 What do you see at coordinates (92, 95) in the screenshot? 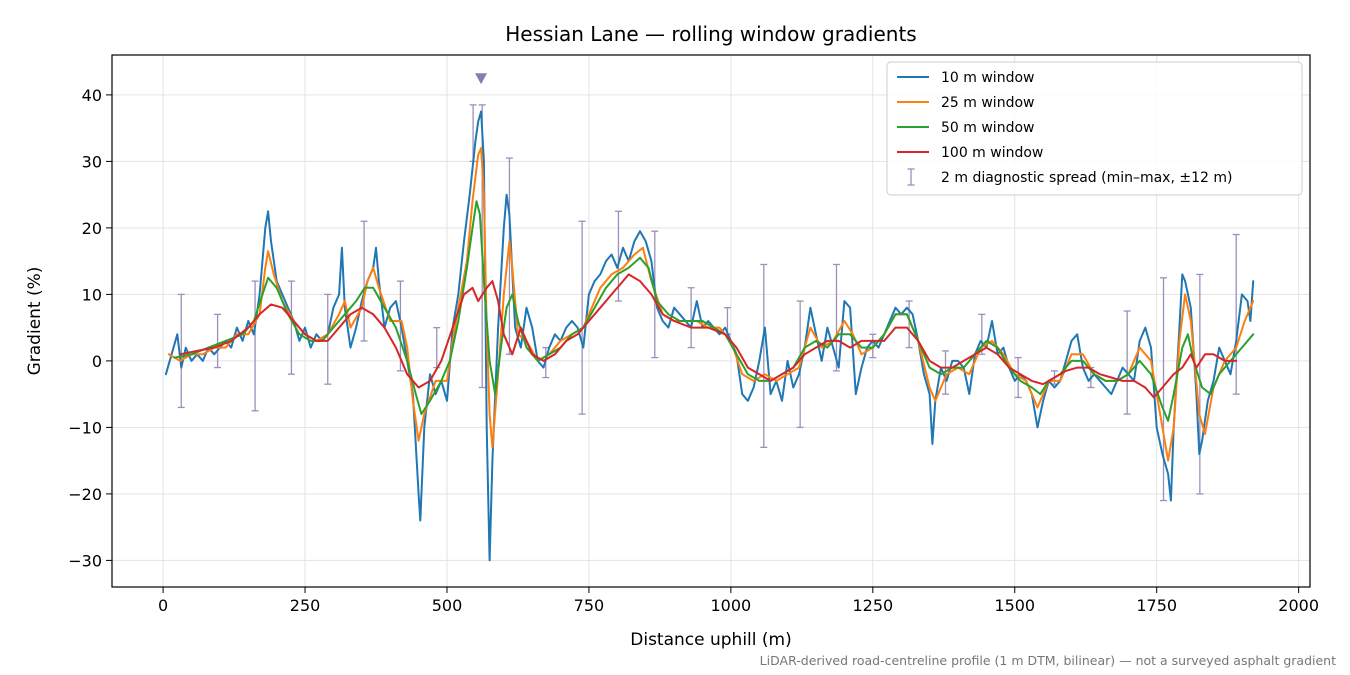
I see `y-tick-label: 40` at bounding box center [92, 95].